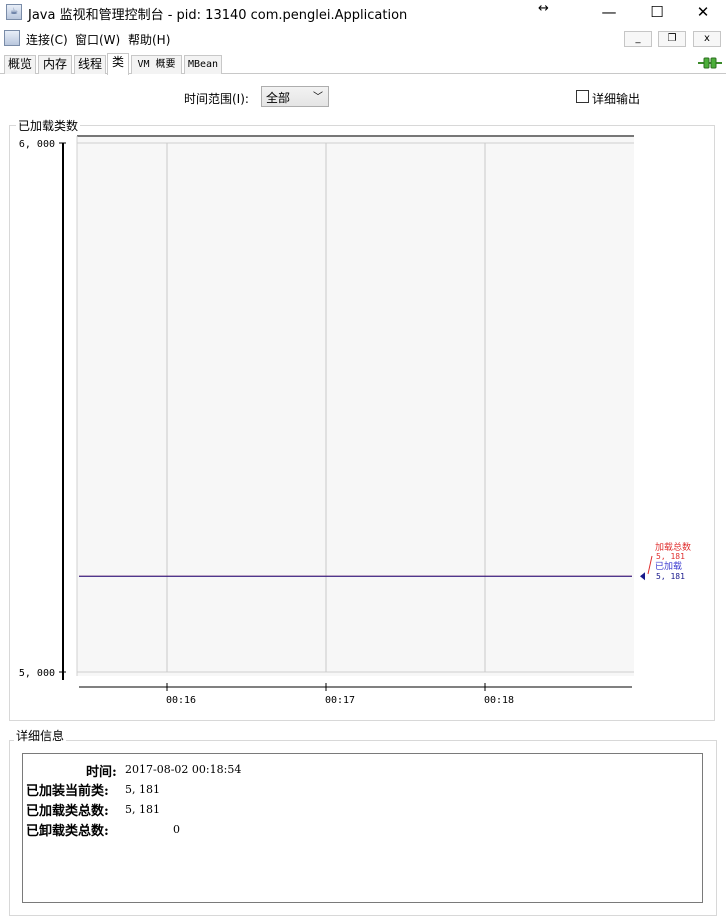 The width and height of the screenshot is (726, 923). What do you see at coordinates (616, 99) in the screenshot?
I see `detail-output-label: 详细输出` at bounding box center [616, 99].